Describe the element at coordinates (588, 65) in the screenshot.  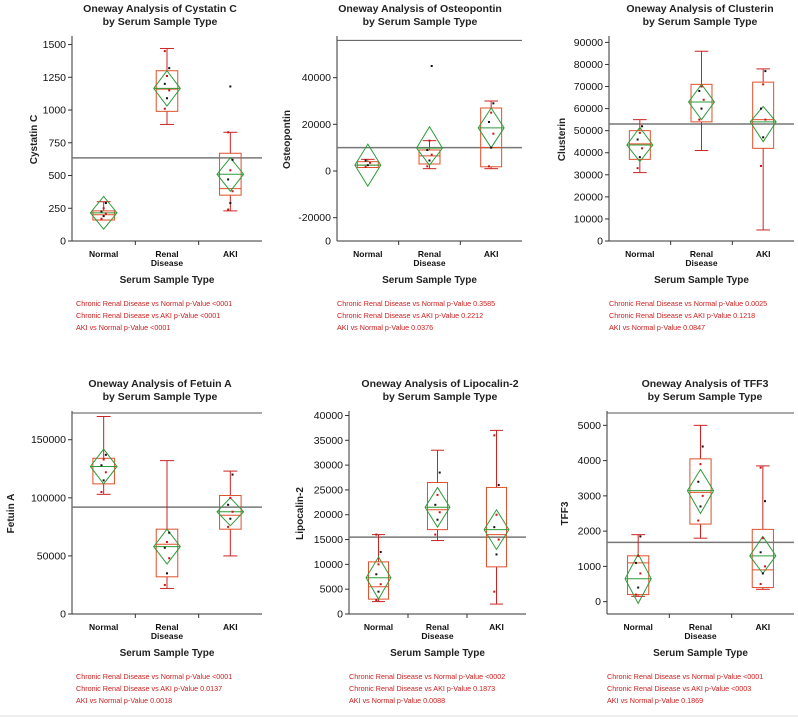
I see `y-tick-label: 80000` at that location.